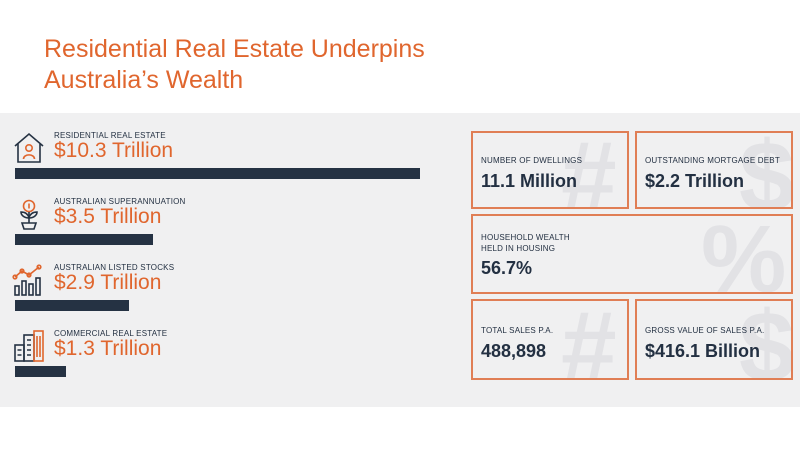  What do you see at coordinates (111, 333) in the screenshot?
I see `category-label: COMMERCIAL REAL ESTATE` at bounding box center [111, 333].